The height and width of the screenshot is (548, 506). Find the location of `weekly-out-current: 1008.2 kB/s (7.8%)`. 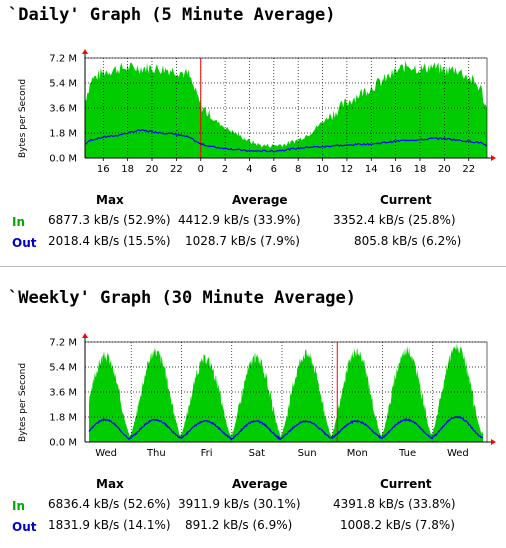

weekly-out-current: 1008.2 kB/s (7.8%) is located at coordinates (397, 525).